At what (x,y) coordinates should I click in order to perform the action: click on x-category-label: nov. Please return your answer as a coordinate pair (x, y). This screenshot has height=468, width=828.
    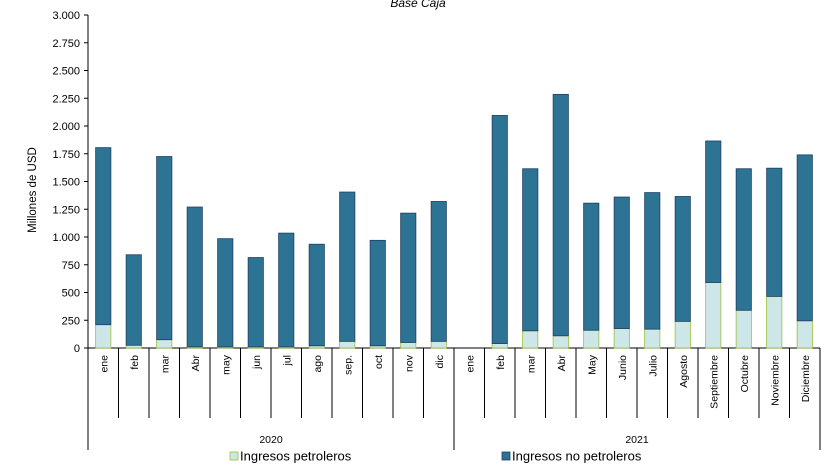
    Looking at the image, I should click on (409, 363).